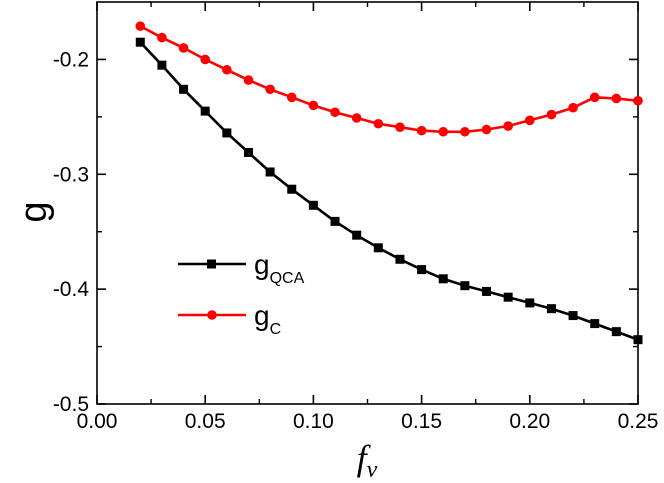 The width and height of the screenshot is (664, 483). What do you see at coordinates (34, 211) in the screenshot?
I see `y-axis-title: g` at bounding box center [34, 211].